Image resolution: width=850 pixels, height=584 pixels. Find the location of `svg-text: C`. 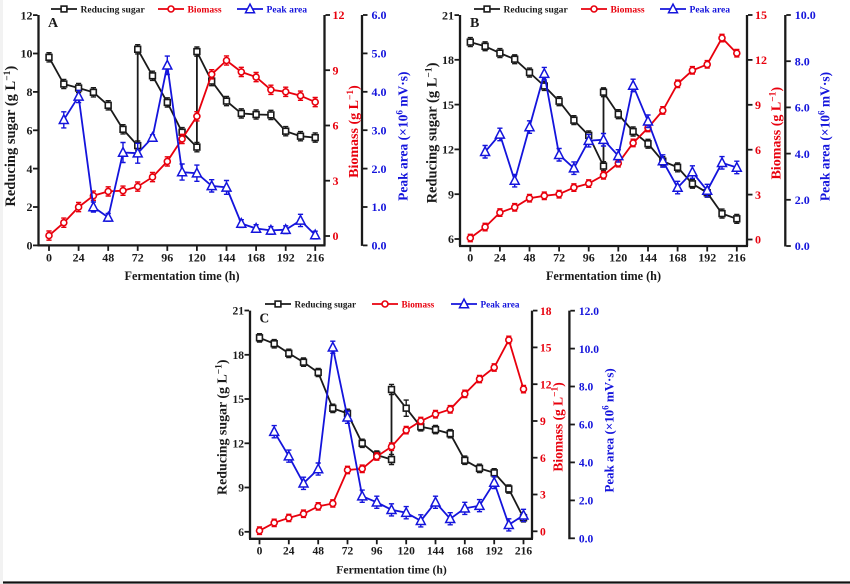

svg-text: C is located at coordinates (265, 318).